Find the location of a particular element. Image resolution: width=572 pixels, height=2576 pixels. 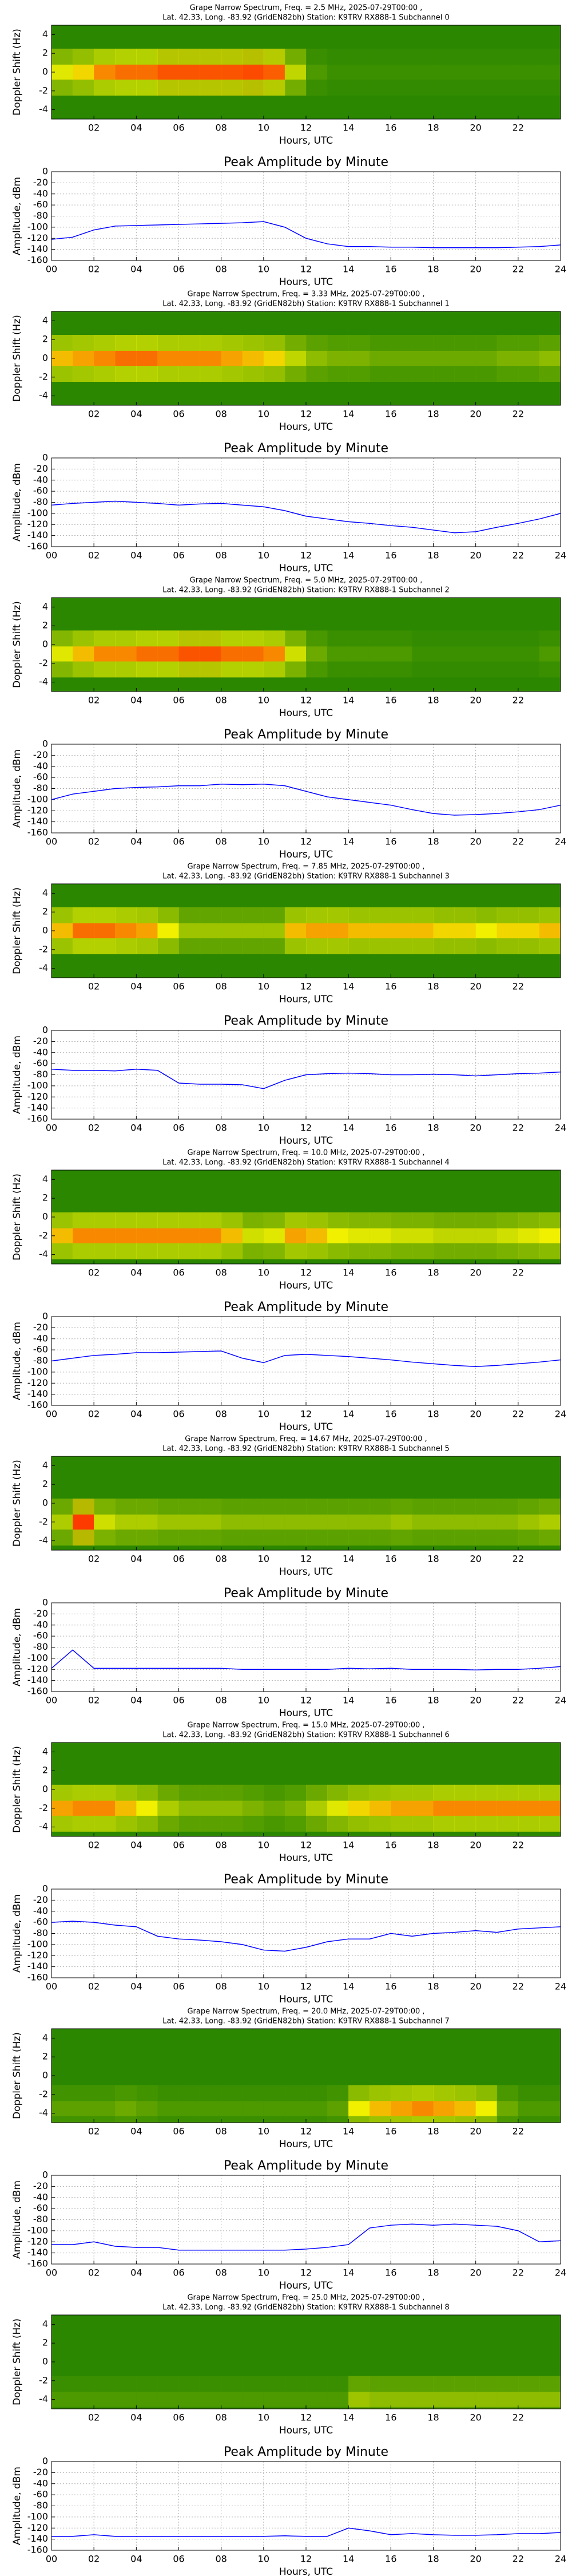

y-tick-label: -80 is located at coordinates (40, 215).